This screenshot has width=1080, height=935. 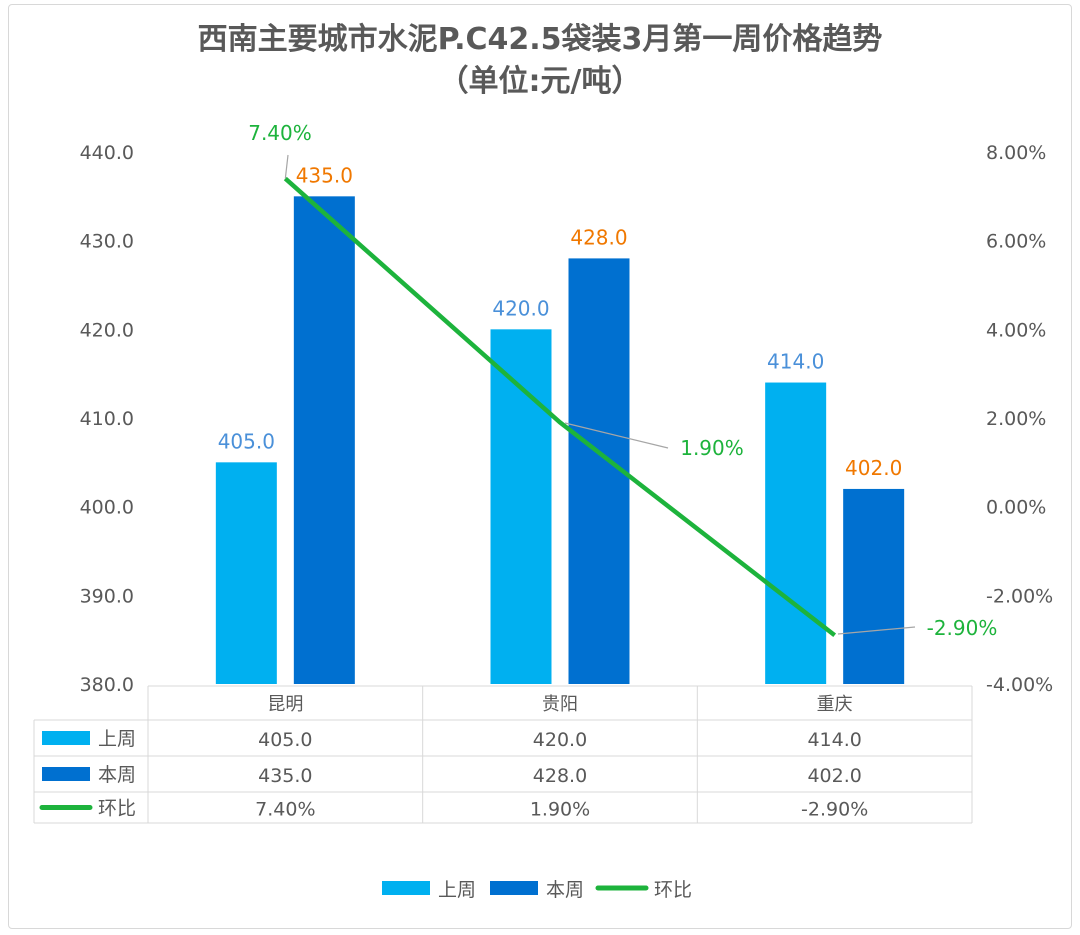 I want to click on y-right-tick-label: 0.00%, so click(x=1016, y=508).